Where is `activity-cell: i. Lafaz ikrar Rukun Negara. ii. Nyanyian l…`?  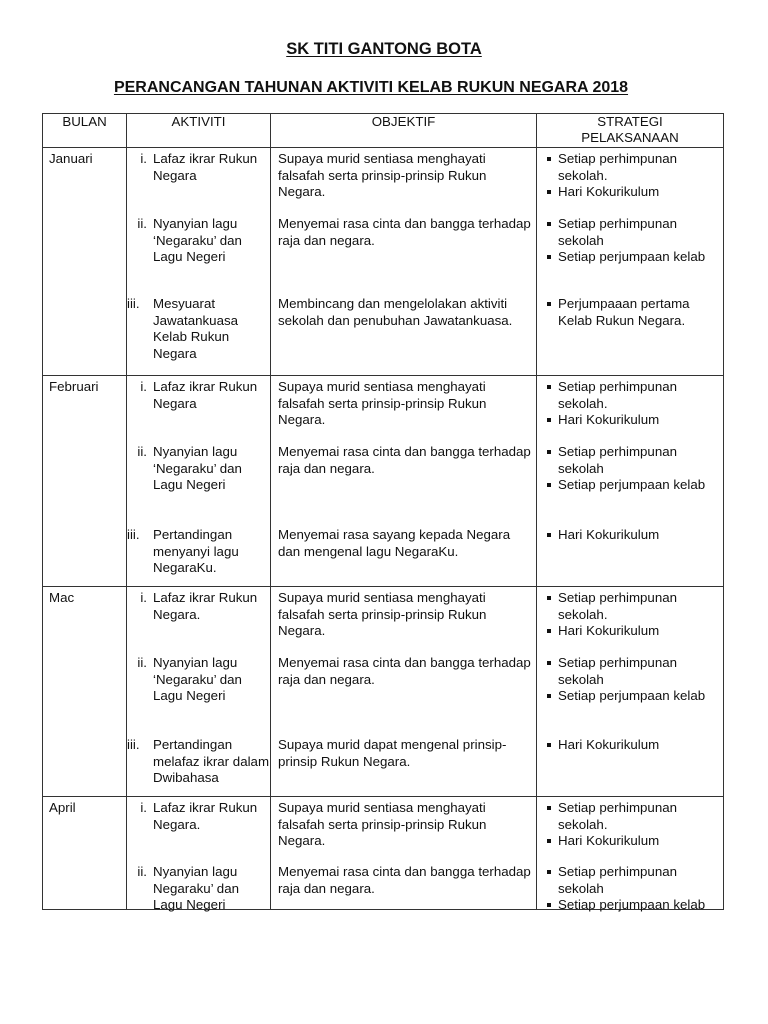 activity-cell: i. Lafaz ikrar Rukun Negara. ii. Nyanyian l… is located at coordinates (198, 691).